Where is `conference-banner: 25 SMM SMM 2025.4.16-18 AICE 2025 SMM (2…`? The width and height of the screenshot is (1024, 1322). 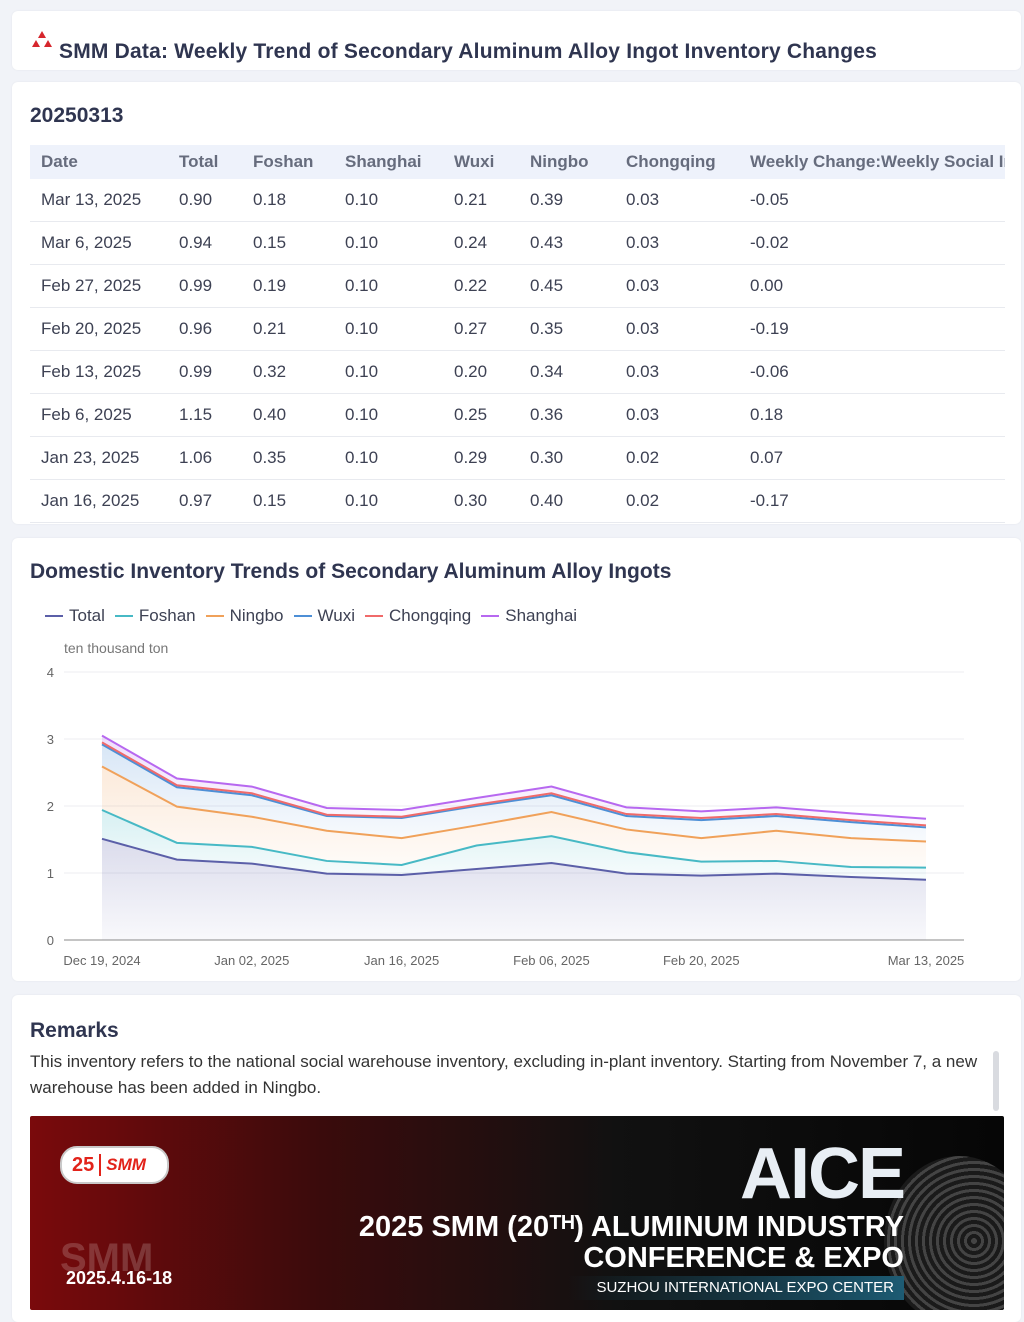
conference-banner: 25 SMM SMM 2025.4.16-18 AICE 2025 SMM (2… is located at coordinates (517, 1213).